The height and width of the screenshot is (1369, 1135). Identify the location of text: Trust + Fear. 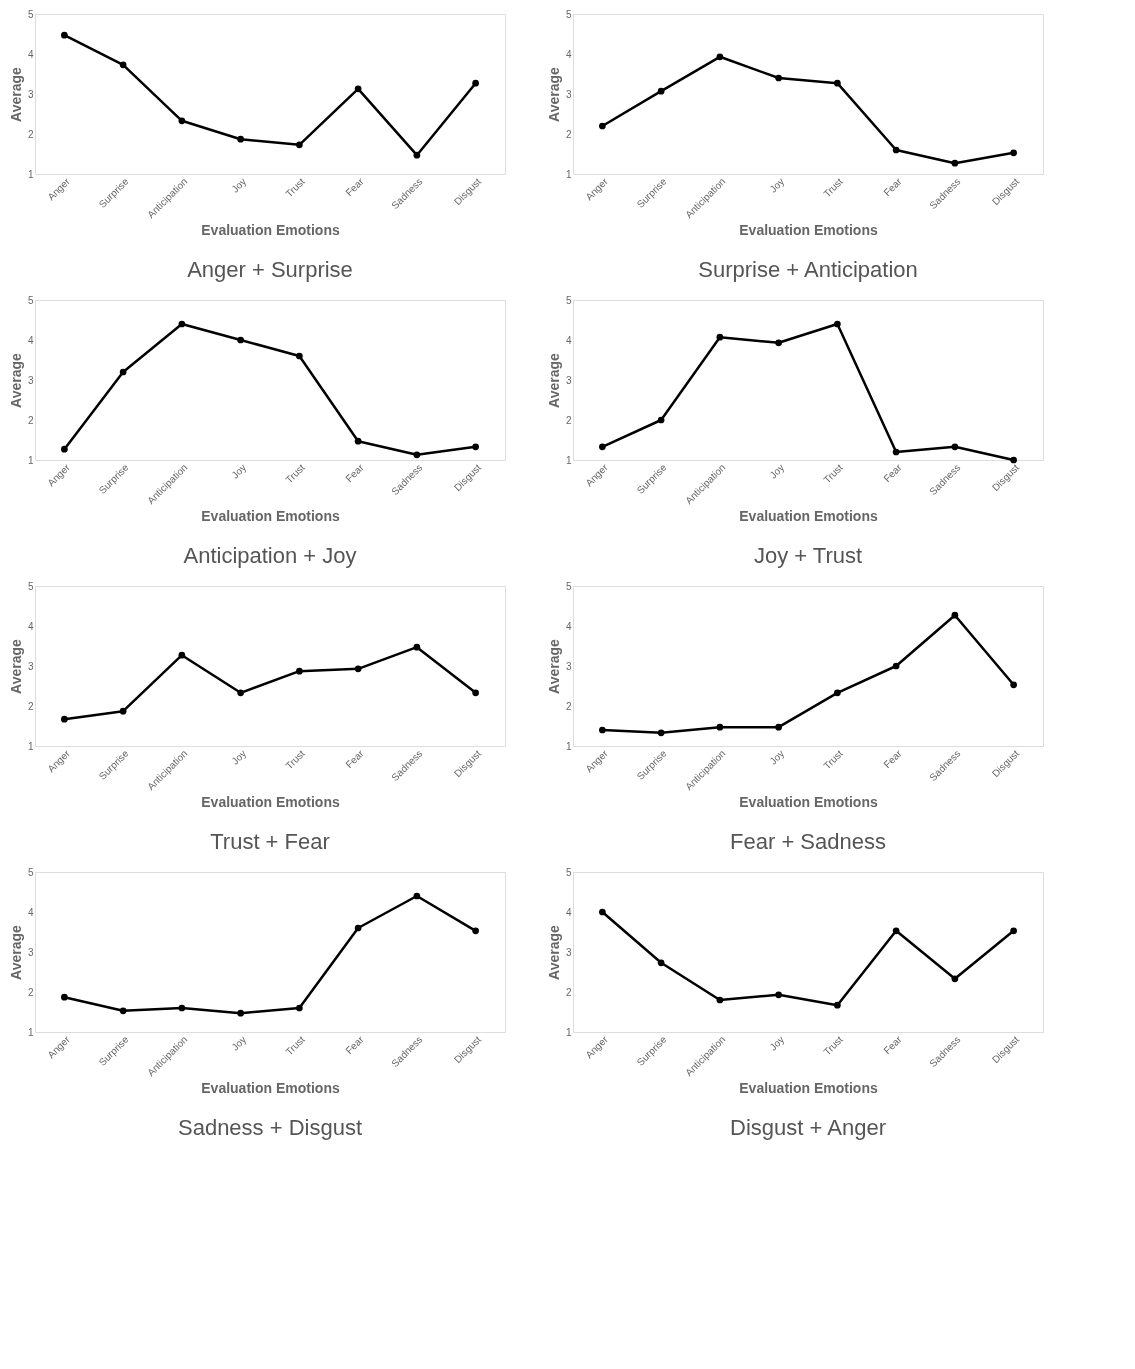
(270, 841).